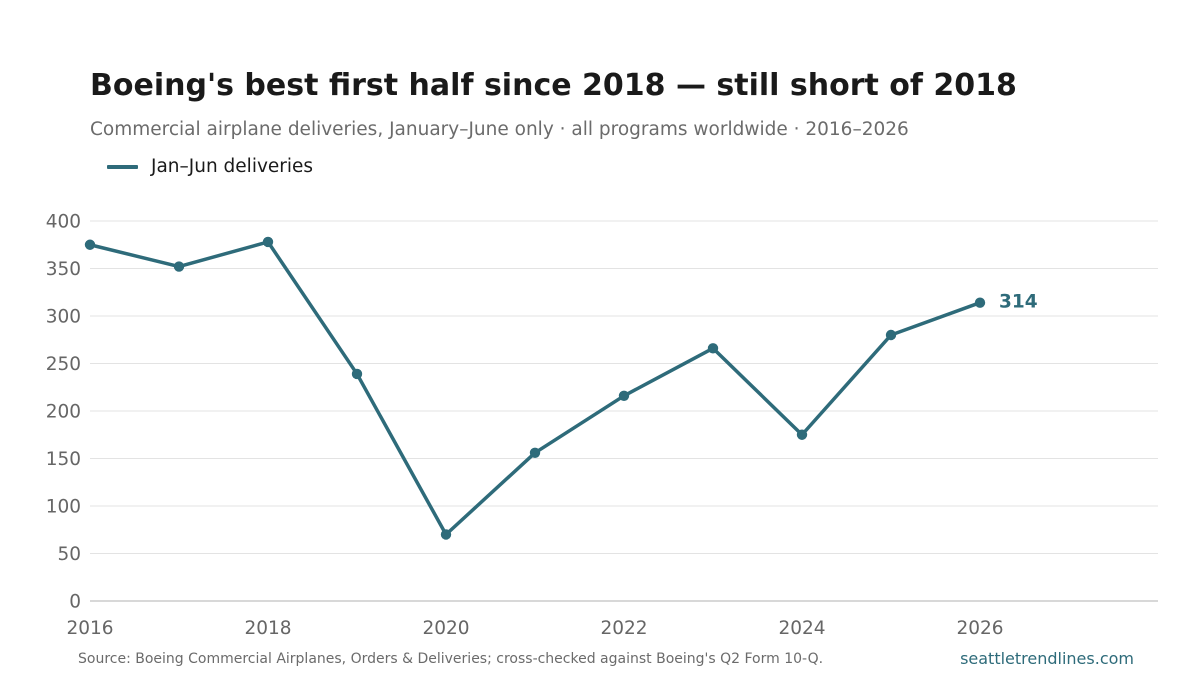  Describe the element at coordinates (801, 628) in the screenshot. I see `x-tick-label: 2024` at that location.